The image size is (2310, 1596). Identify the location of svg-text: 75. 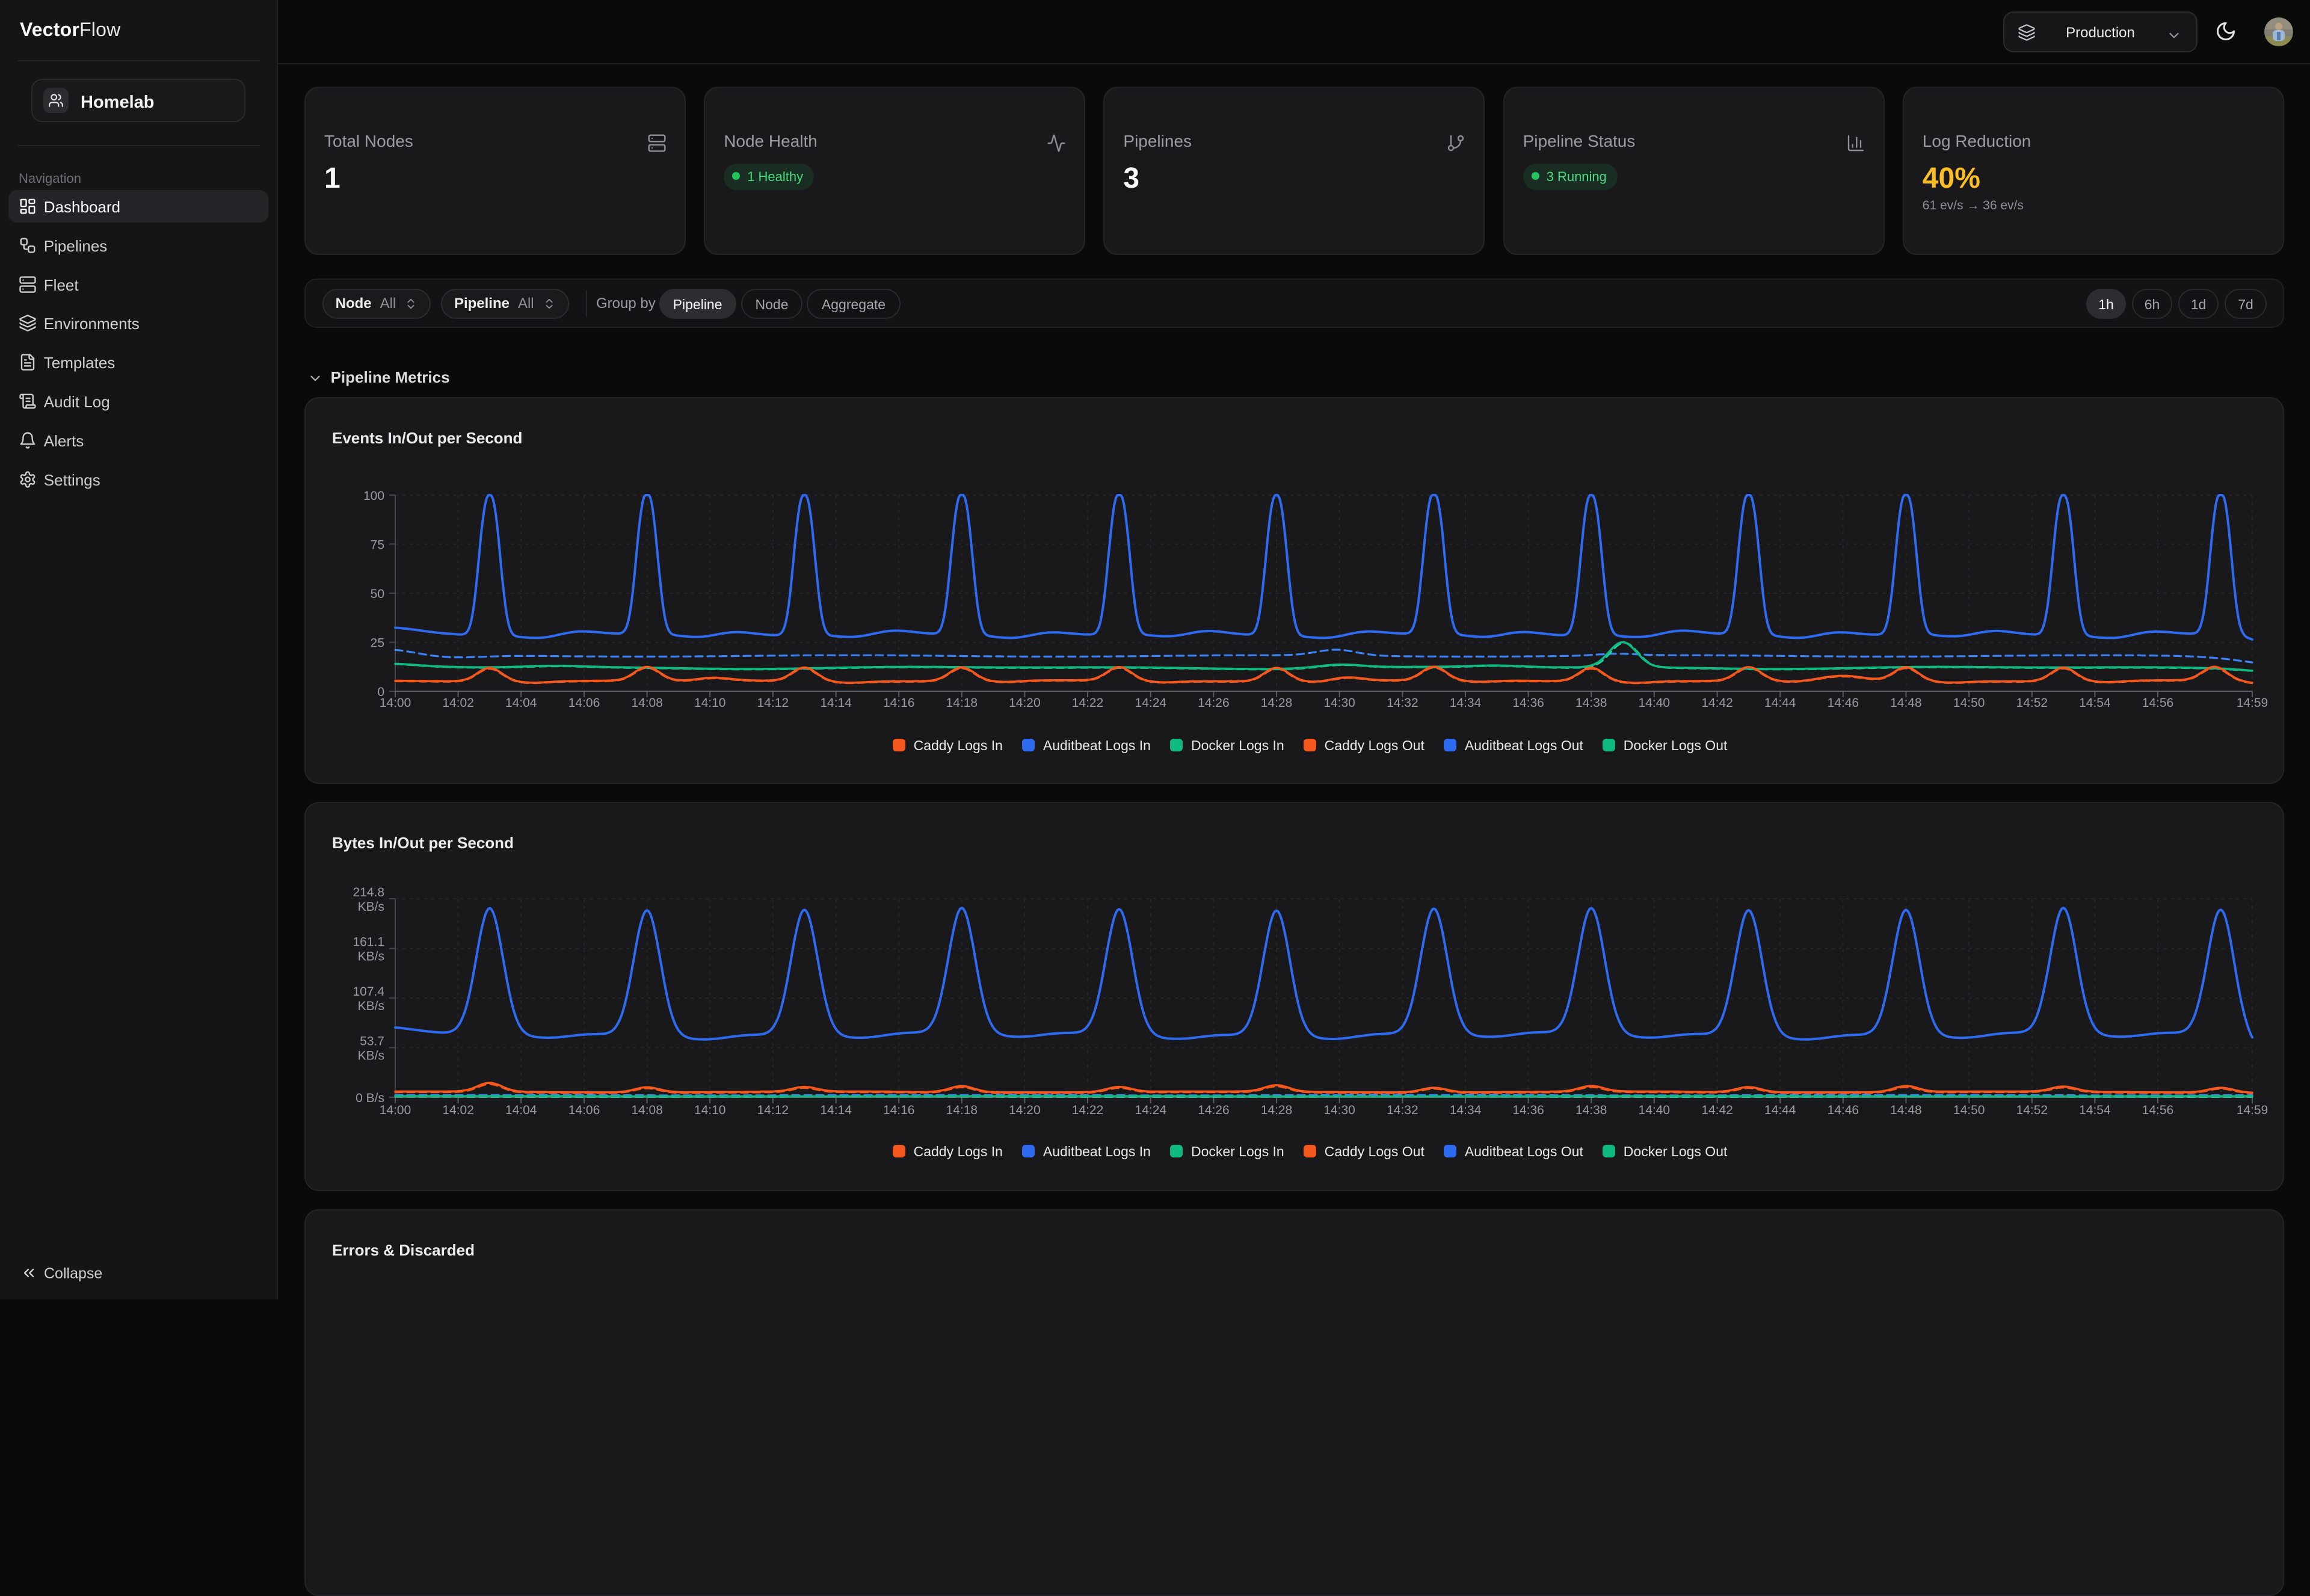
(377, 545).